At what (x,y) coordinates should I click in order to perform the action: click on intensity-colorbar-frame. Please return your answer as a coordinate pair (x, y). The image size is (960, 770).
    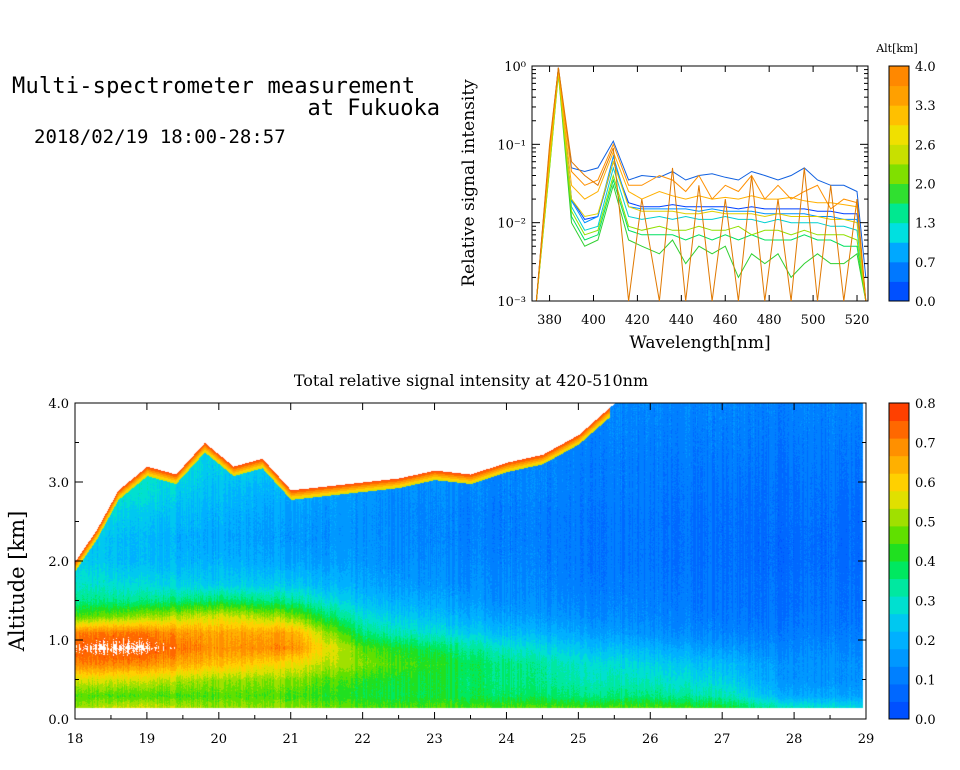
    Looking at the image, I should click on (899, 561).